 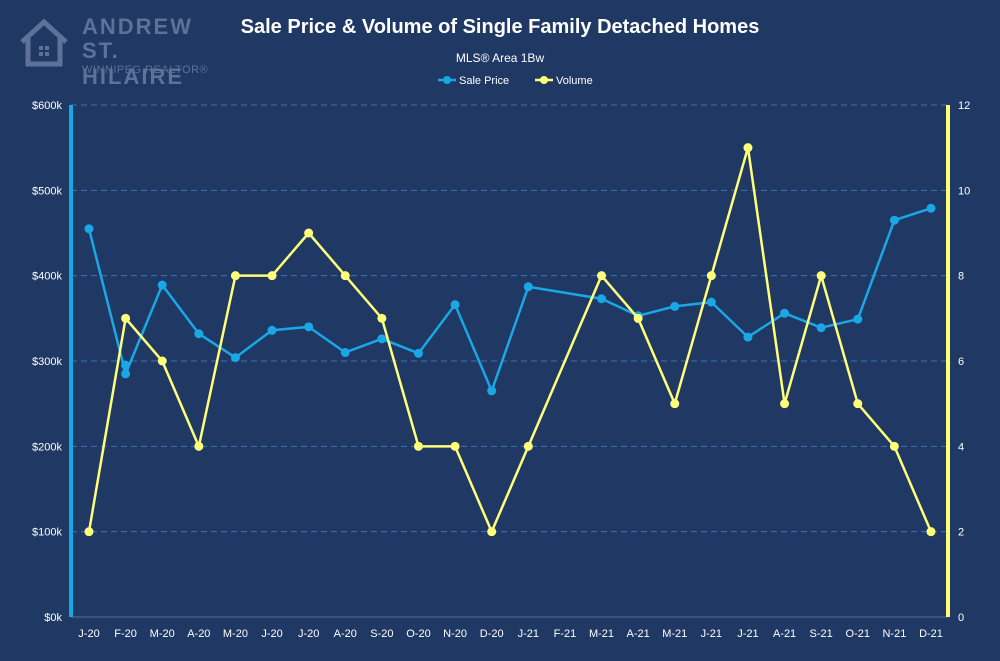 I want to click on left-axis-tick-label: $200k, so click(x=47, y=447).